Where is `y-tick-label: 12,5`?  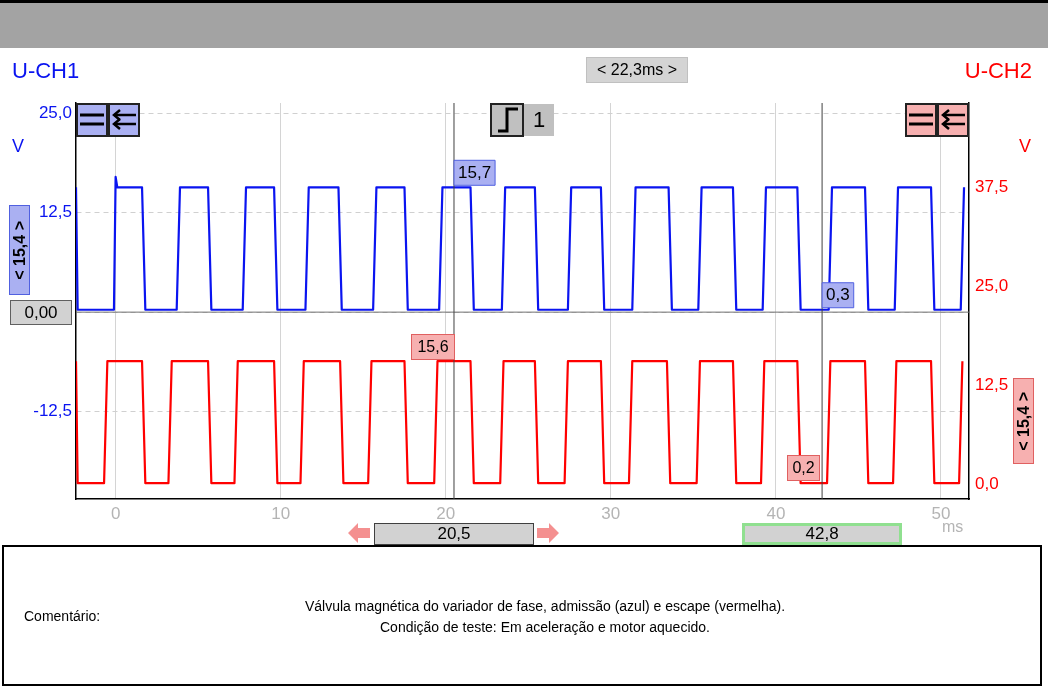
y-tick-label: 12,5 is located at coordinates (55, 212).